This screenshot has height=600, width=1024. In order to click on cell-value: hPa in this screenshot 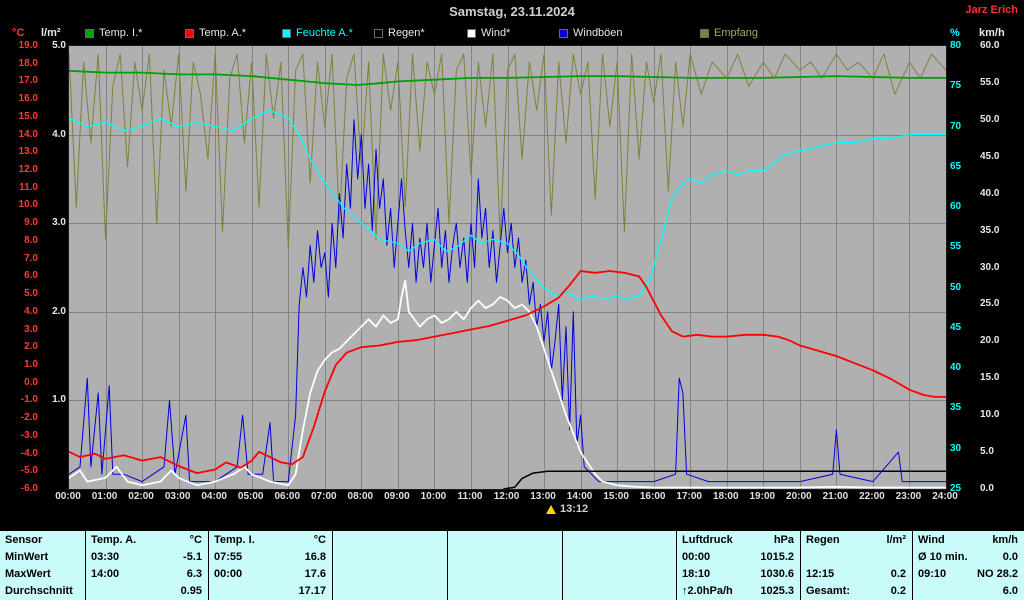, I will do `click(783, 539)`.